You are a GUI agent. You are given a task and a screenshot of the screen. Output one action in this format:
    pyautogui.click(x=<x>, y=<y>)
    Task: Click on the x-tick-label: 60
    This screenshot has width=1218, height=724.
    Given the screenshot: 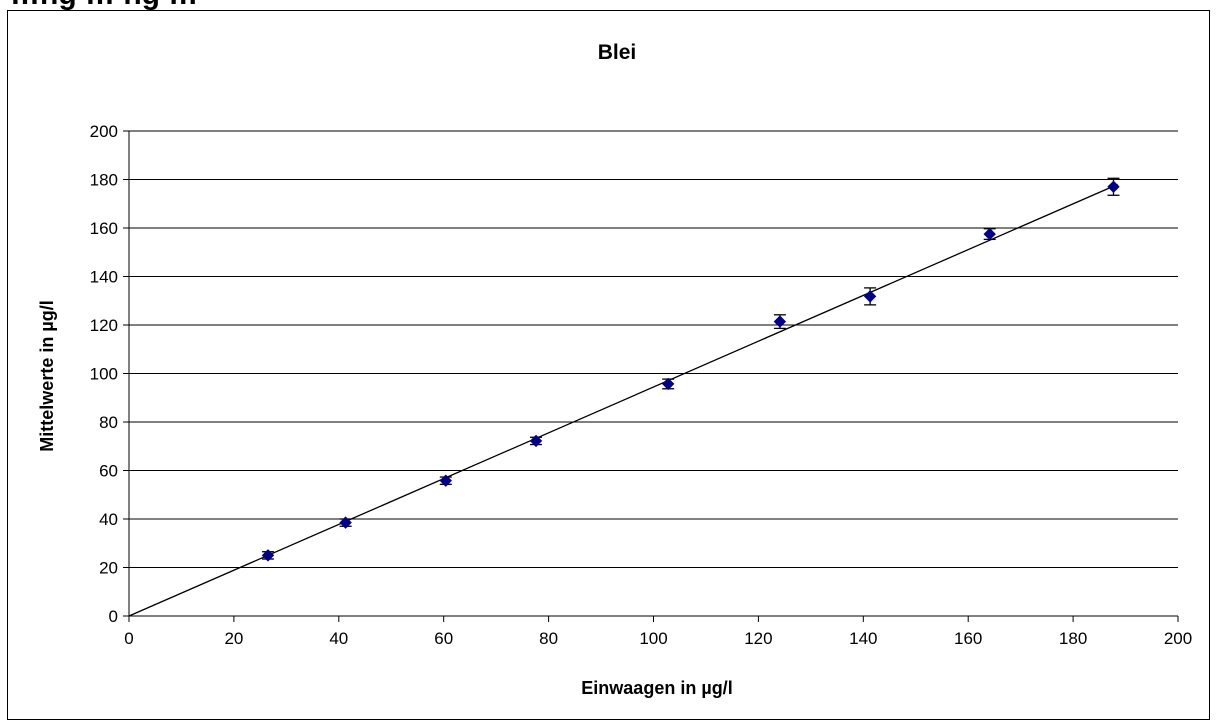 What is the action you would take?
    pyautogui.click(x=443, y=638)
    